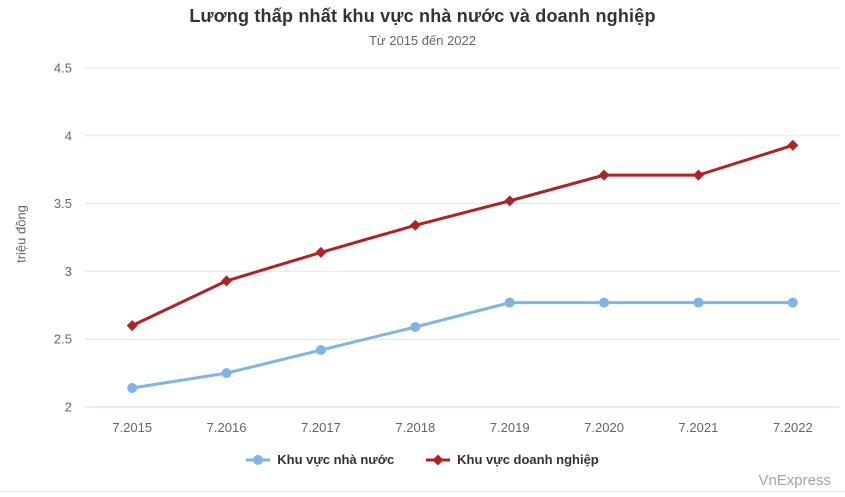 The height and width of the screenshot is (497, 845). I want to click on y-axis-tick-label: 3.5, so click(63, 203).